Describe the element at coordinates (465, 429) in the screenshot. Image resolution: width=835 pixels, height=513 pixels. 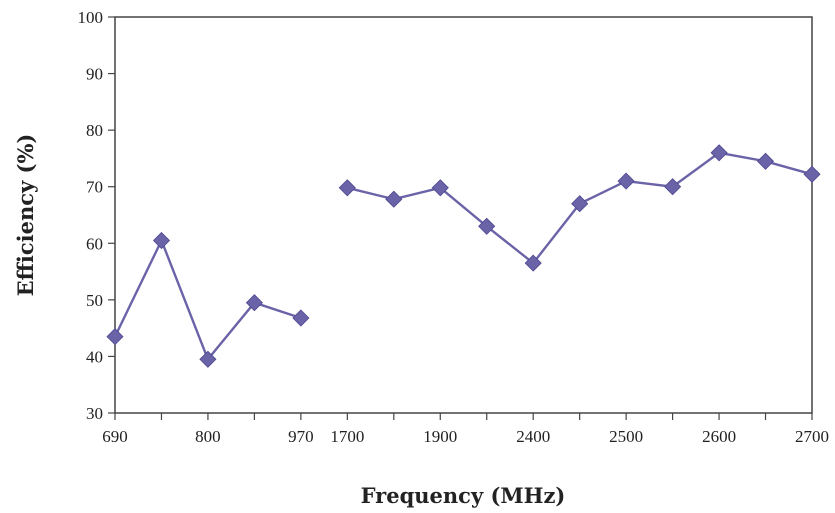
I see `x-axis-ticks: 690 800 970 1700 1900 2400 2500 2600 2700` at that location.